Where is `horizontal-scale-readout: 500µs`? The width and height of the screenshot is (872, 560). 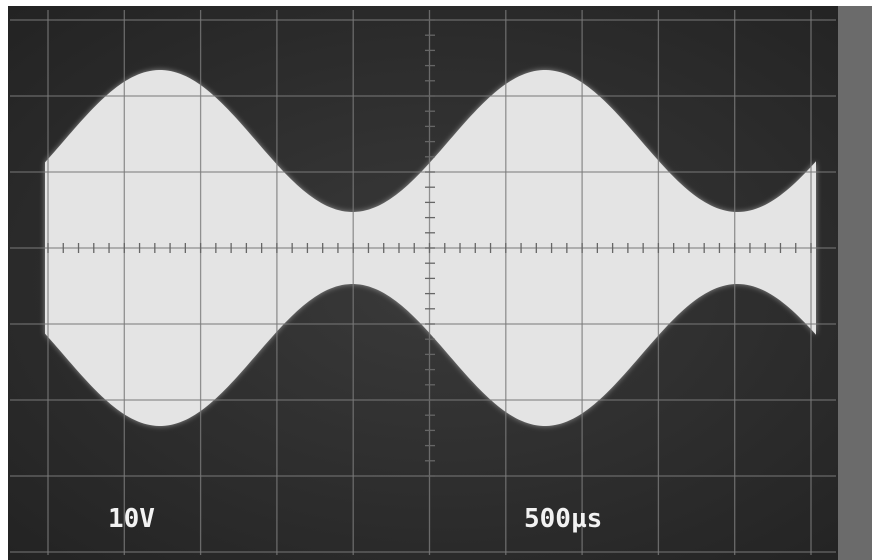 horizontal-scale-readout: 500µs is located at coordinates (563, 519).